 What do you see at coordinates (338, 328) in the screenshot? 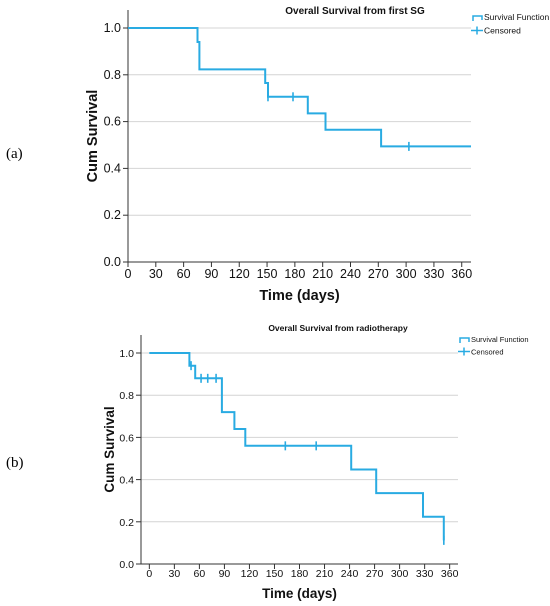
I see `chart-title: Overall Survival from radiotherapy` at bounding box center [338, 328].